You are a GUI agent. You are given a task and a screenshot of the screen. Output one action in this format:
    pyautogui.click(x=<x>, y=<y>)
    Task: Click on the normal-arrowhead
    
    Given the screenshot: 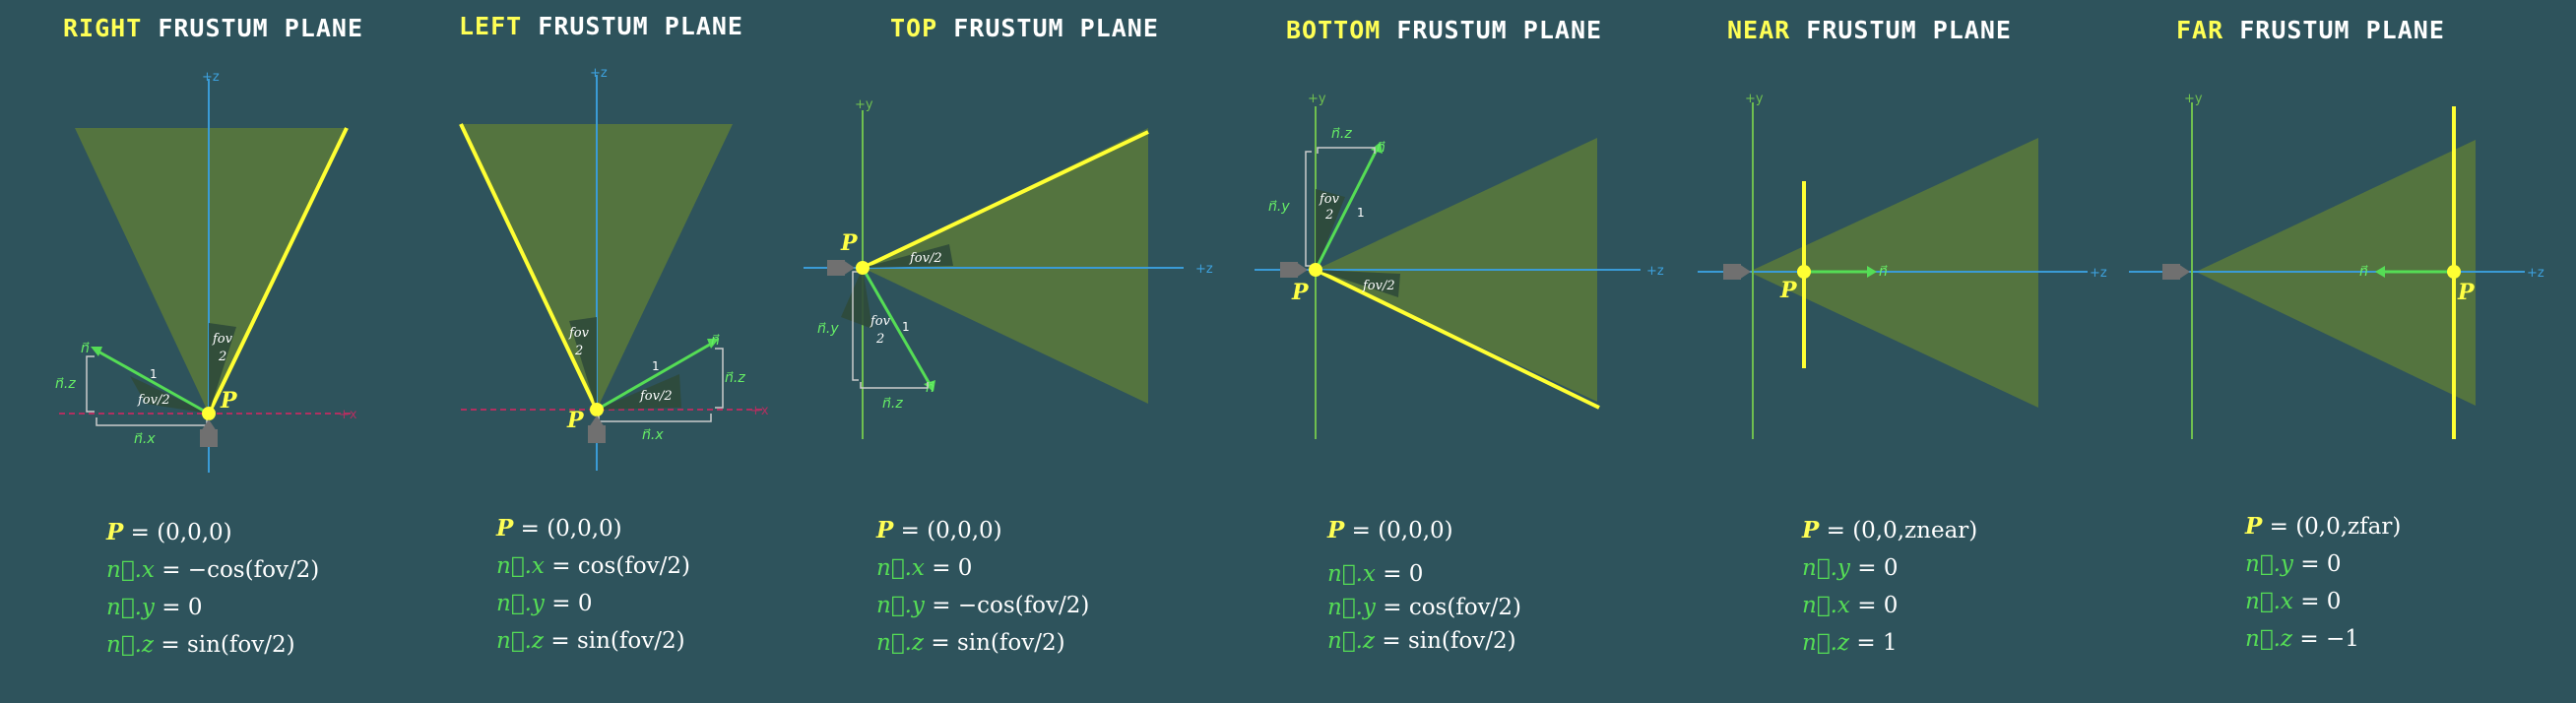 What is the action you would take?
    pyautogui.click(x=96, y=351)
    